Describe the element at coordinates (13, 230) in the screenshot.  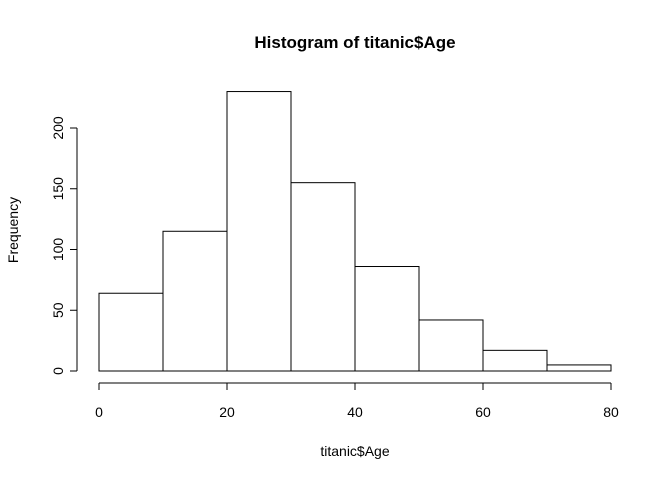
I see `y-axis-label: Frequency` at that location.